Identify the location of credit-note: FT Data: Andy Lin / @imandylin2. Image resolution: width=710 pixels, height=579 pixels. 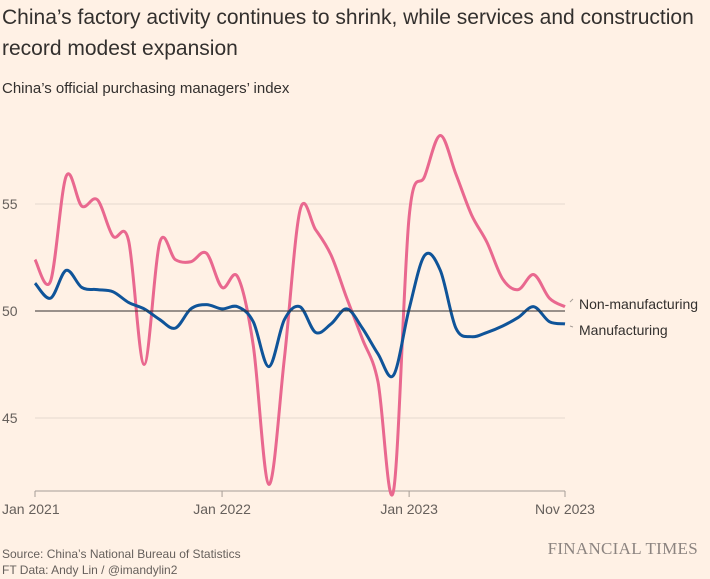
(90, 570).